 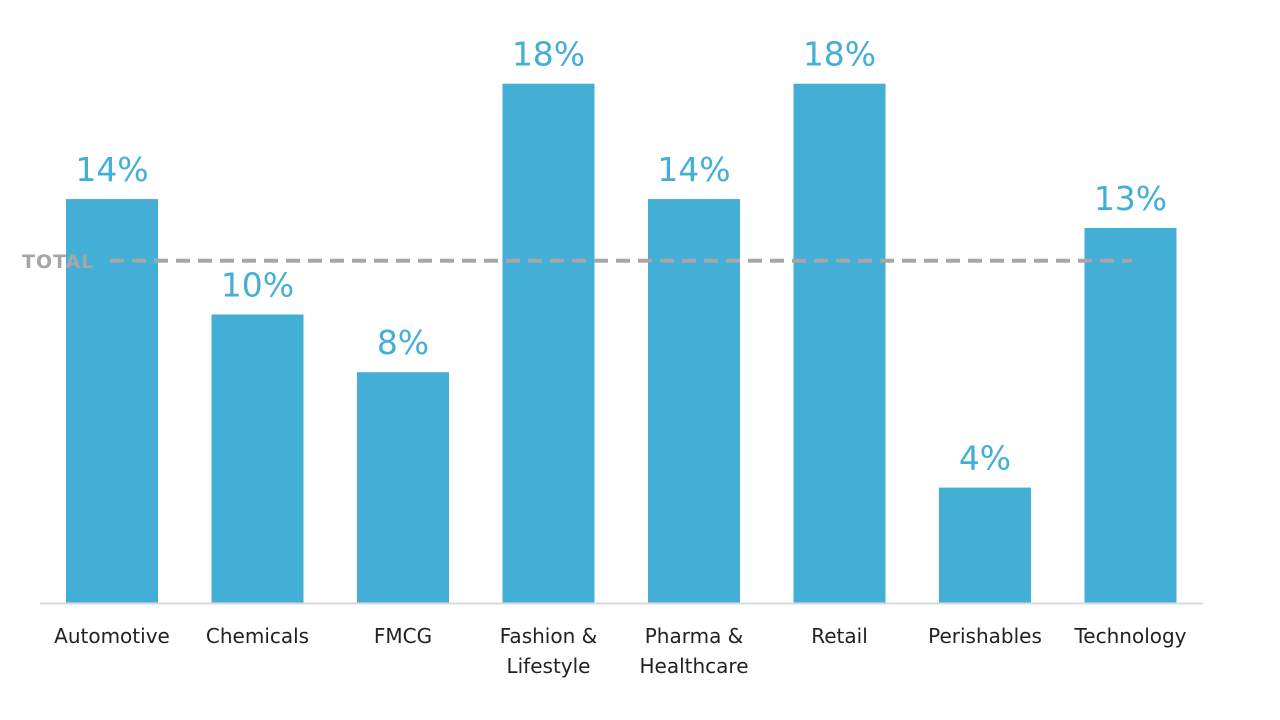 I want to click on category-label-line: Perishables, so click(x=985, y=636).